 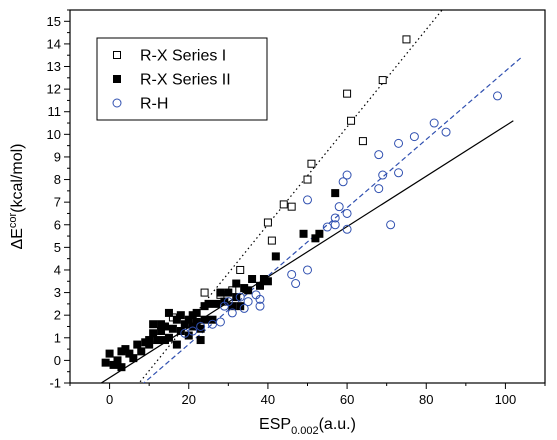 I want to click on x-tick-label: 0, so click(x=109, y=399).